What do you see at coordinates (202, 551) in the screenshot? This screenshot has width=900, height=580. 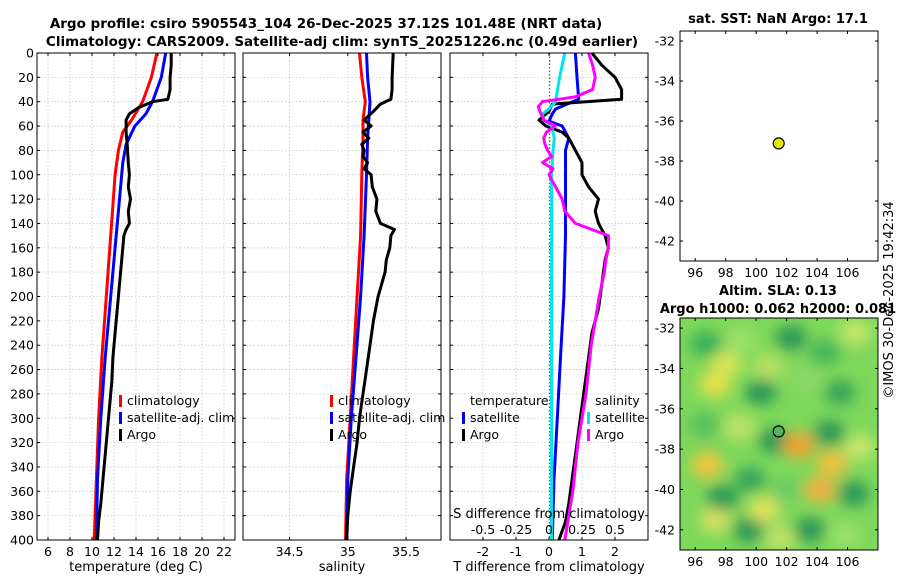 I see `xtick-label: 20` at bounding box center [202, 551].